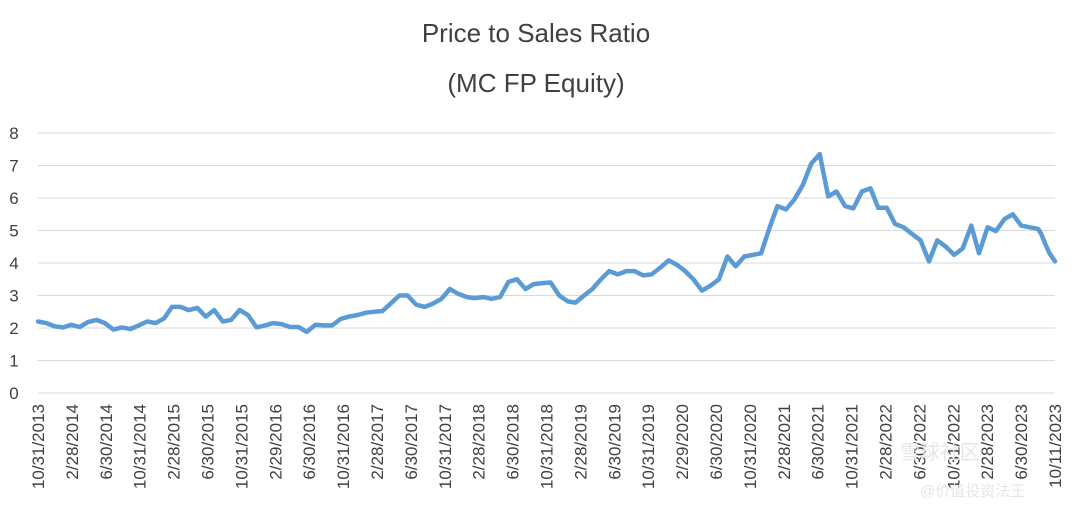  What do you see at coordinates (72, 442) in the screenshot?
I see `x-tick-label: 2/28/2014` at bounding box center [72, 442].